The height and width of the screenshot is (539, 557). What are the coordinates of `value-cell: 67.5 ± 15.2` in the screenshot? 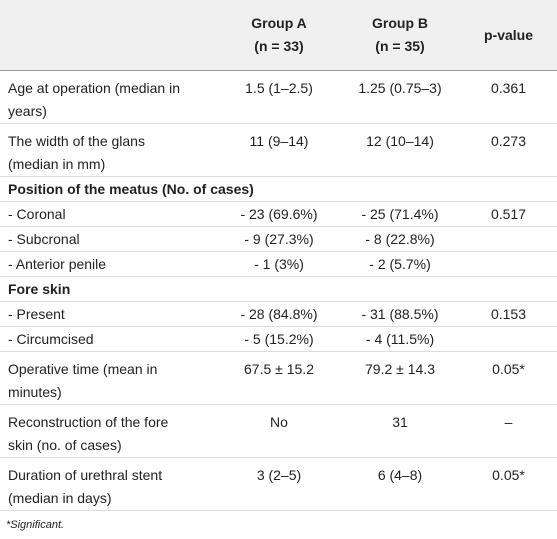 It's located at (279, 378).